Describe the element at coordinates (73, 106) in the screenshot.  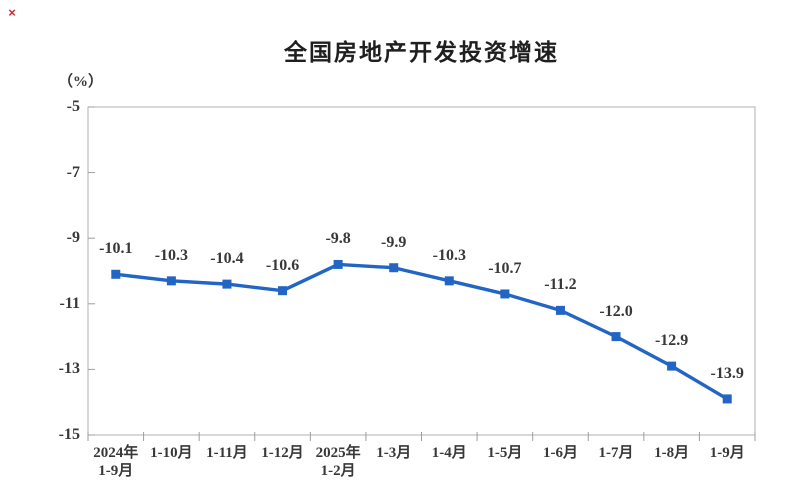
I see `y-tick-label: -5` at that location.